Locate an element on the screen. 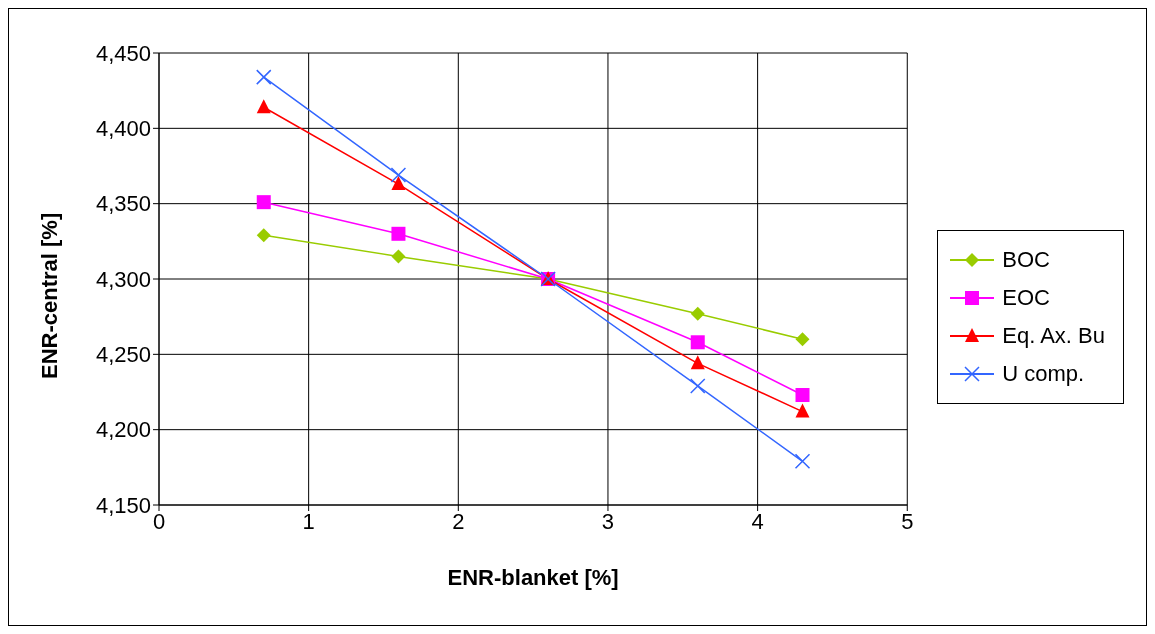 Image resolution: width=1155 pixels, height=634 pixels. legend-label: BOC is located at coordinates (1026, 260).